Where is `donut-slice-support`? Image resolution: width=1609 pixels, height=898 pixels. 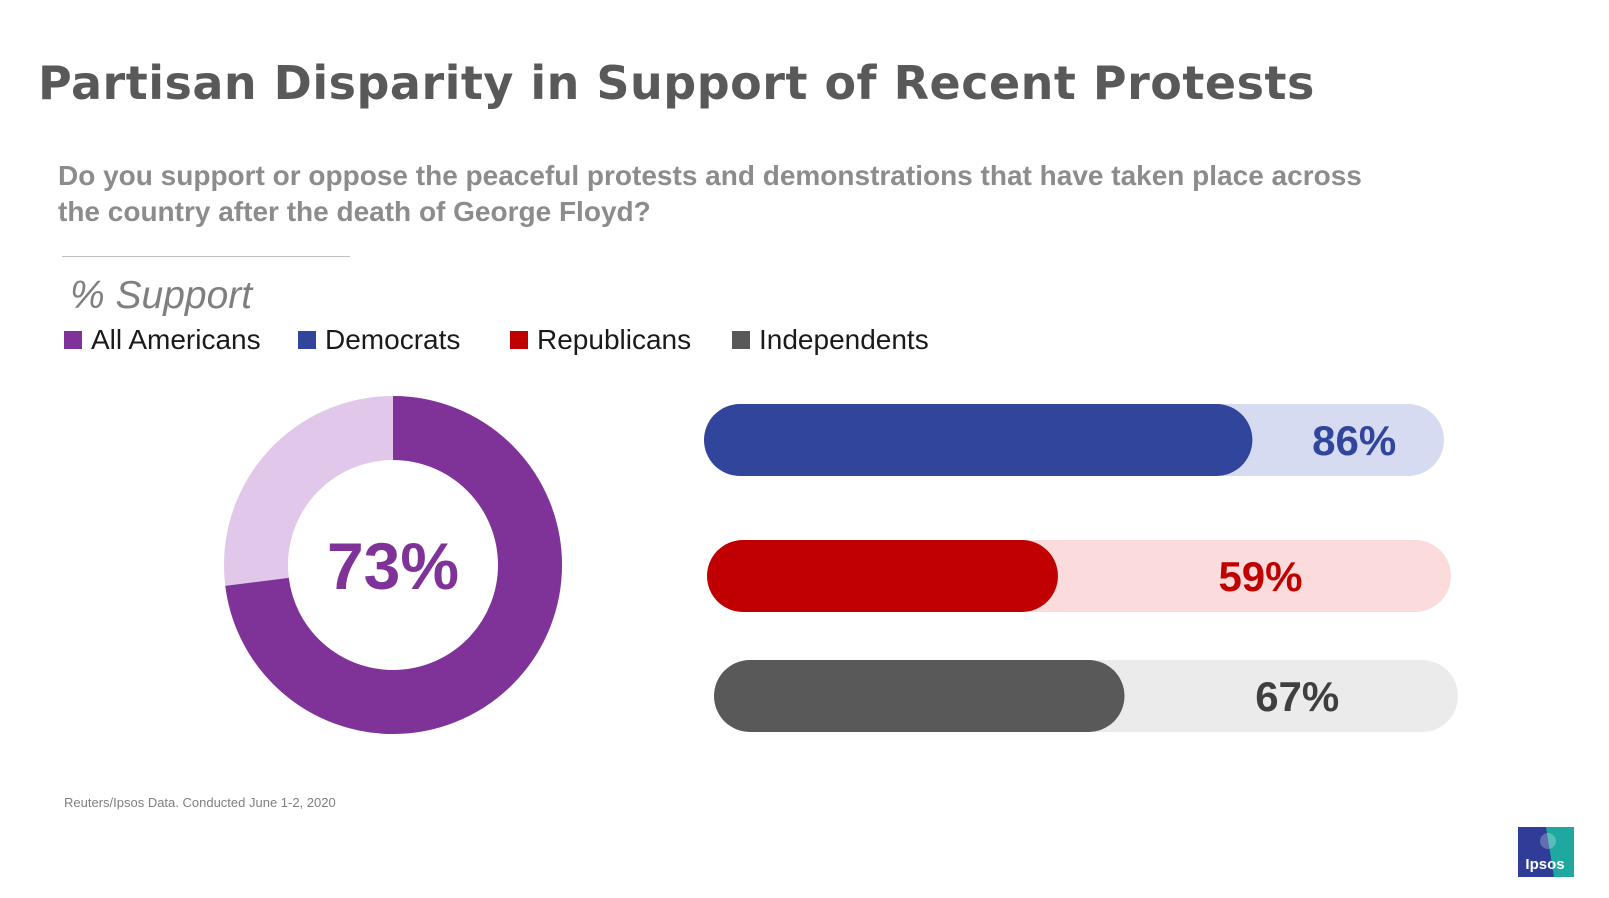
donut-slice-support is located at coordinates (393, 565).